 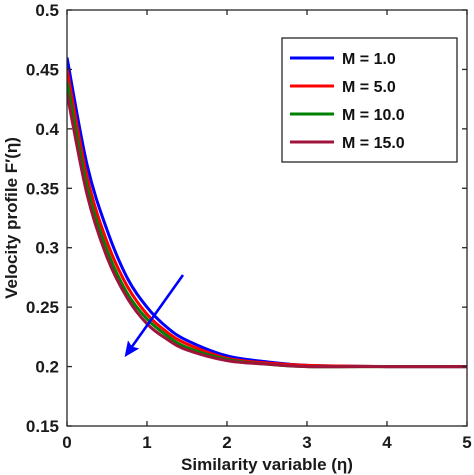 I want to click on y-tick-label: 0.2, so click(x=47, y=367).